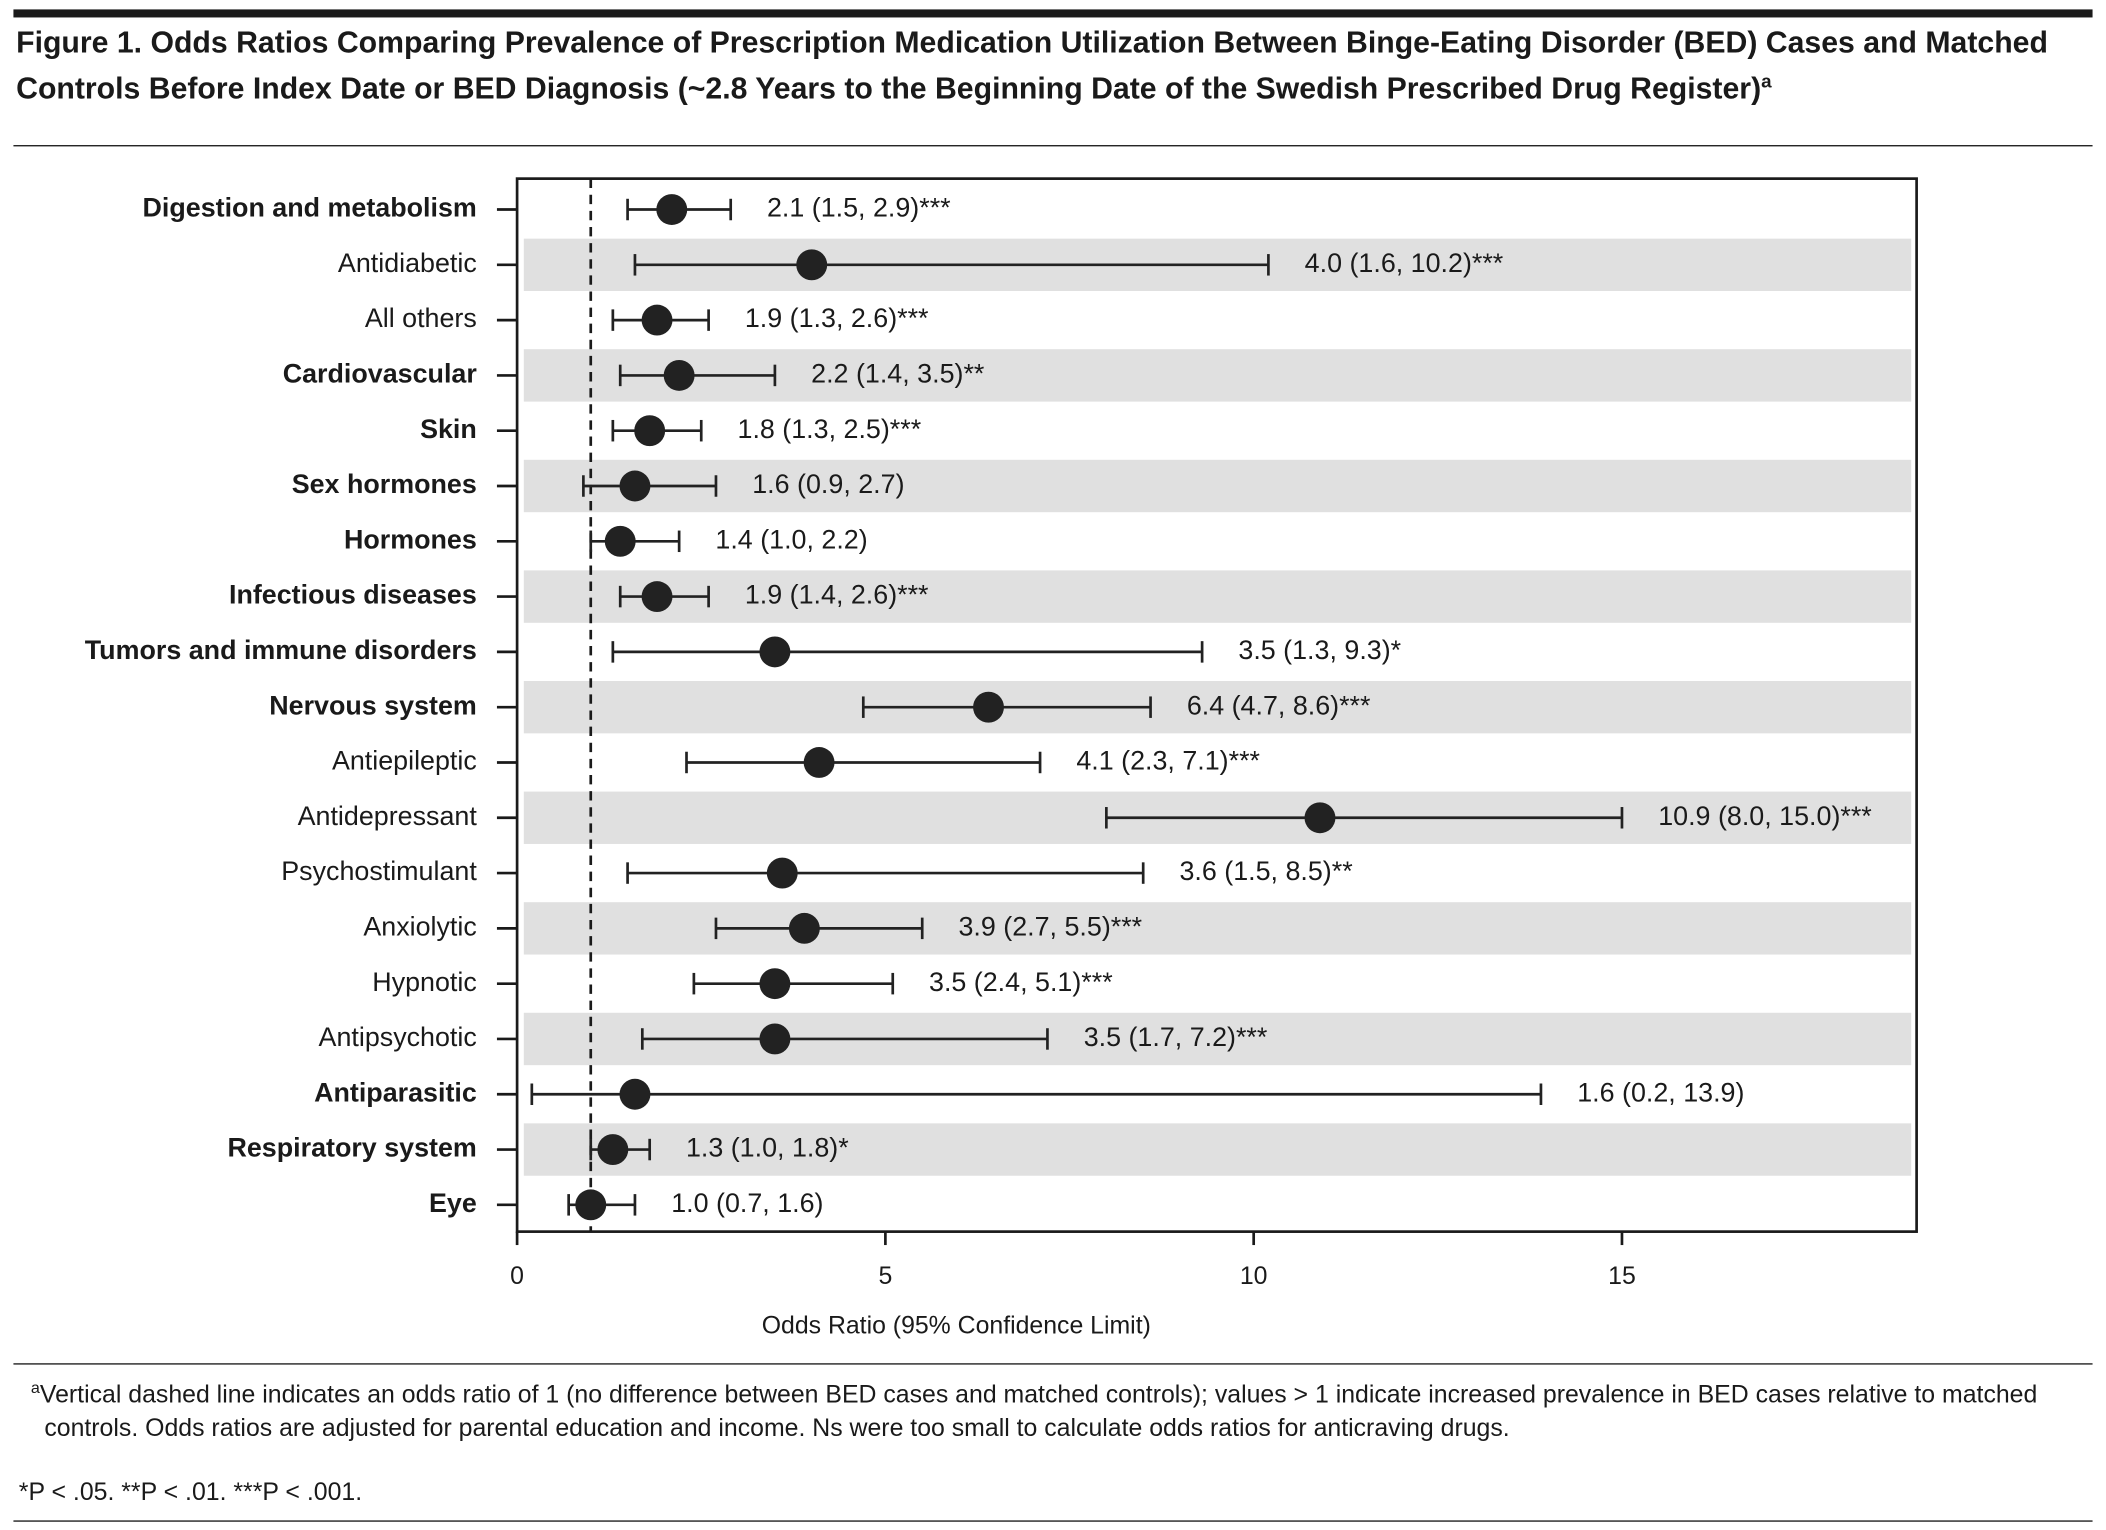  What do you see at coordinates (898, 374) in the screenshot?
I see `value-label: 2.2 (1.4, 3.5)**` at bounding box center [898, 374].